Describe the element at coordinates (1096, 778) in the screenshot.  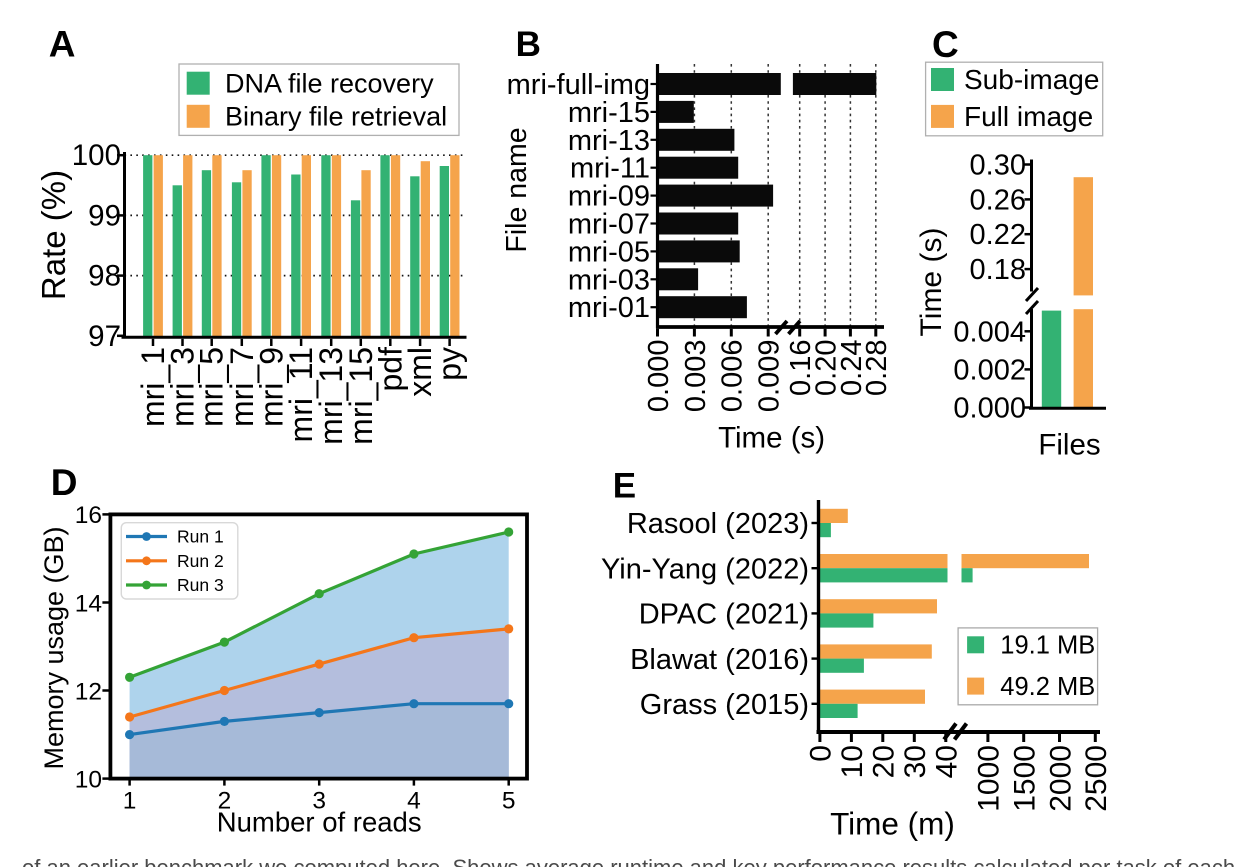
I see `svg-text: 2500` at that location.